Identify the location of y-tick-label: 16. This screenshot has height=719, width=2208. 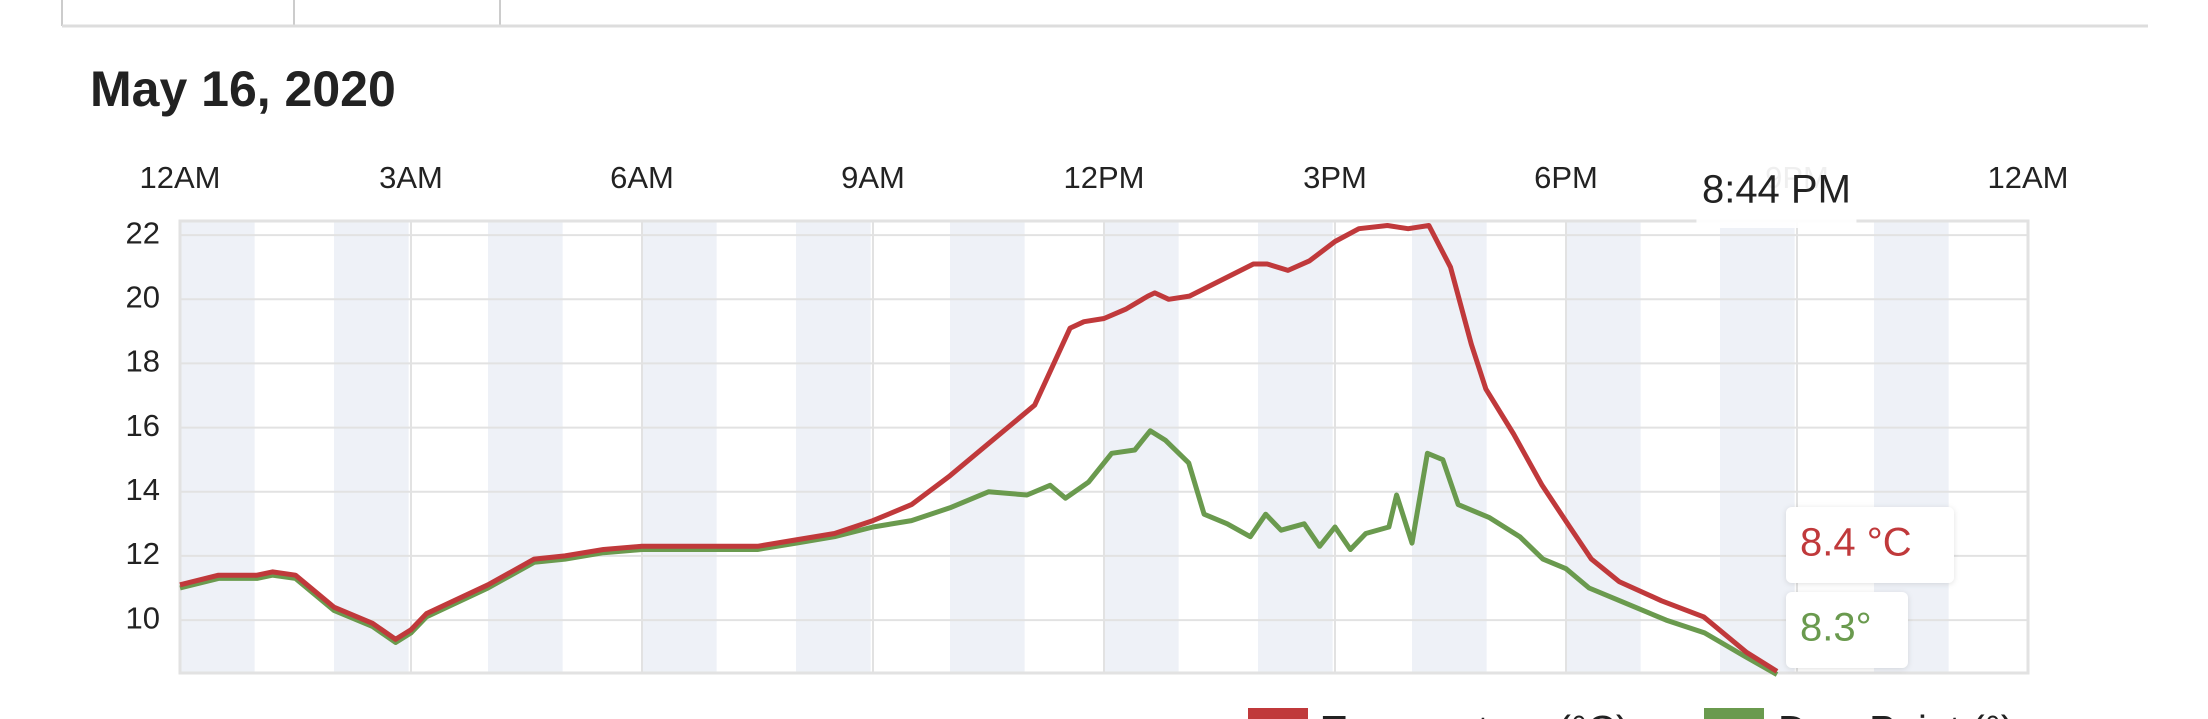
(143, 425).